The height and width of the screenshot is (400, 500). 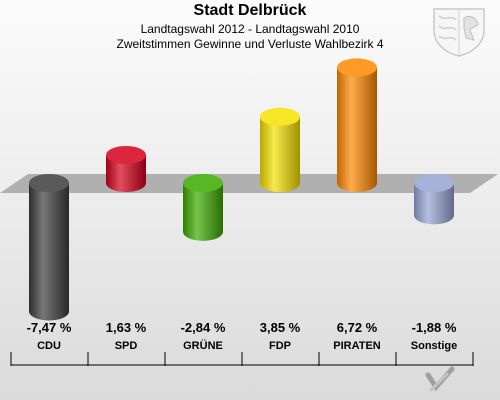 I want to click on bar-fdp, so click(x=280, y=149).